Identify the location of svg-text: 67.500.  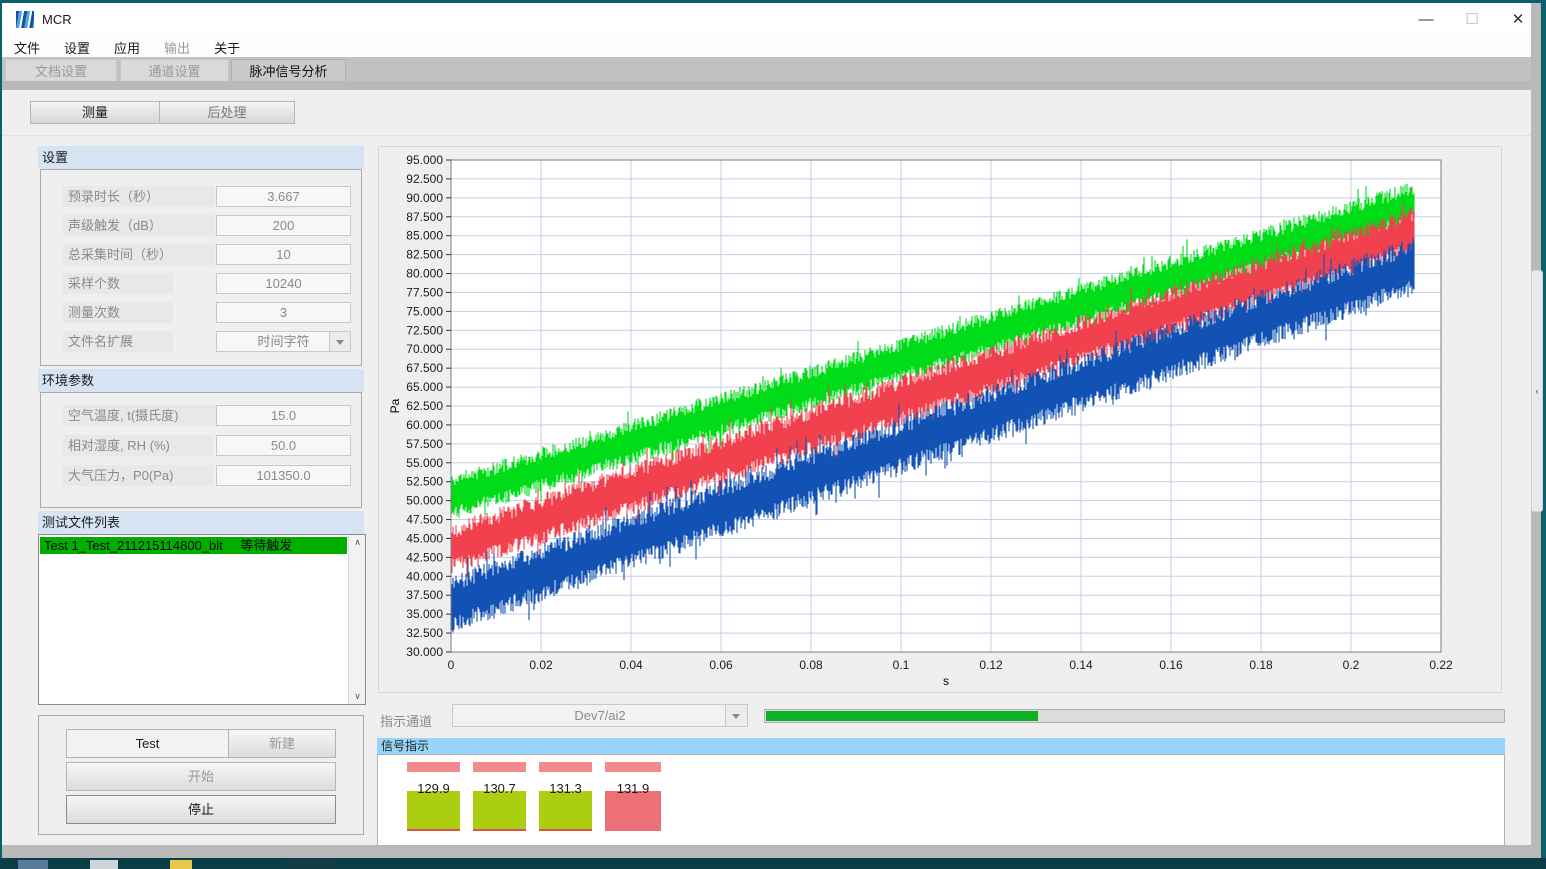
(424, 368).